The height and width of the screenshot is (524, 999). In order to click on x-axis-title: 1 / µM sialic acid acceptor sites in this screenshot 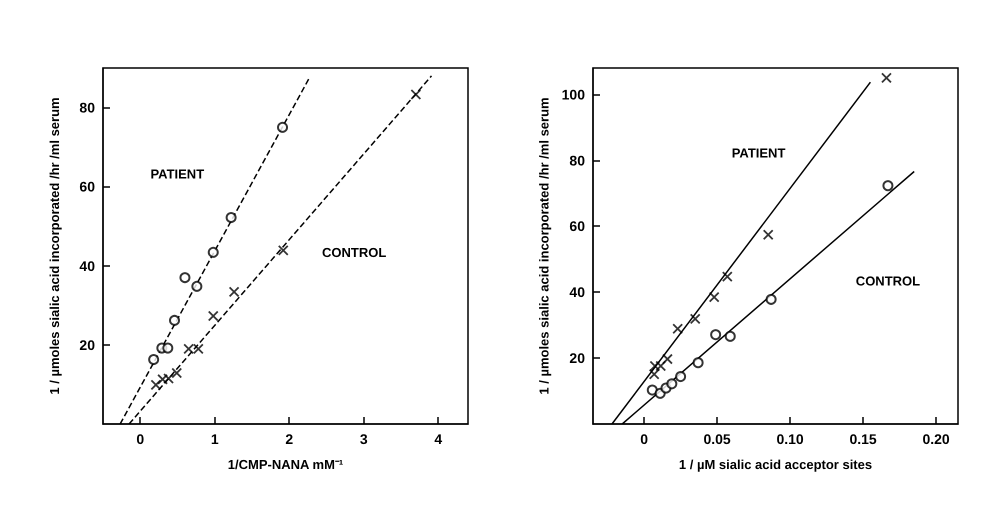, I will do `click(775, 464)`.